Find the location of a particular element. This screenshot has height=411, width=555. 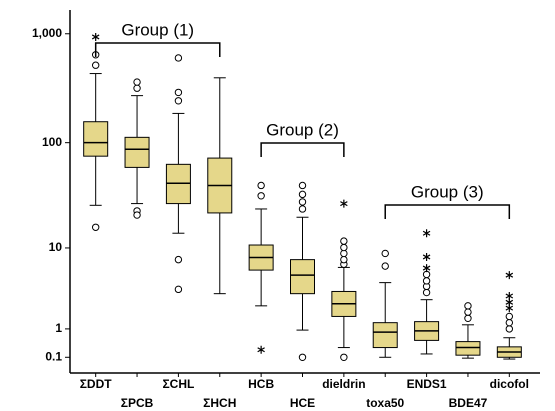

x-tick-label: ΣPCB is located at coordinates (137, 403).